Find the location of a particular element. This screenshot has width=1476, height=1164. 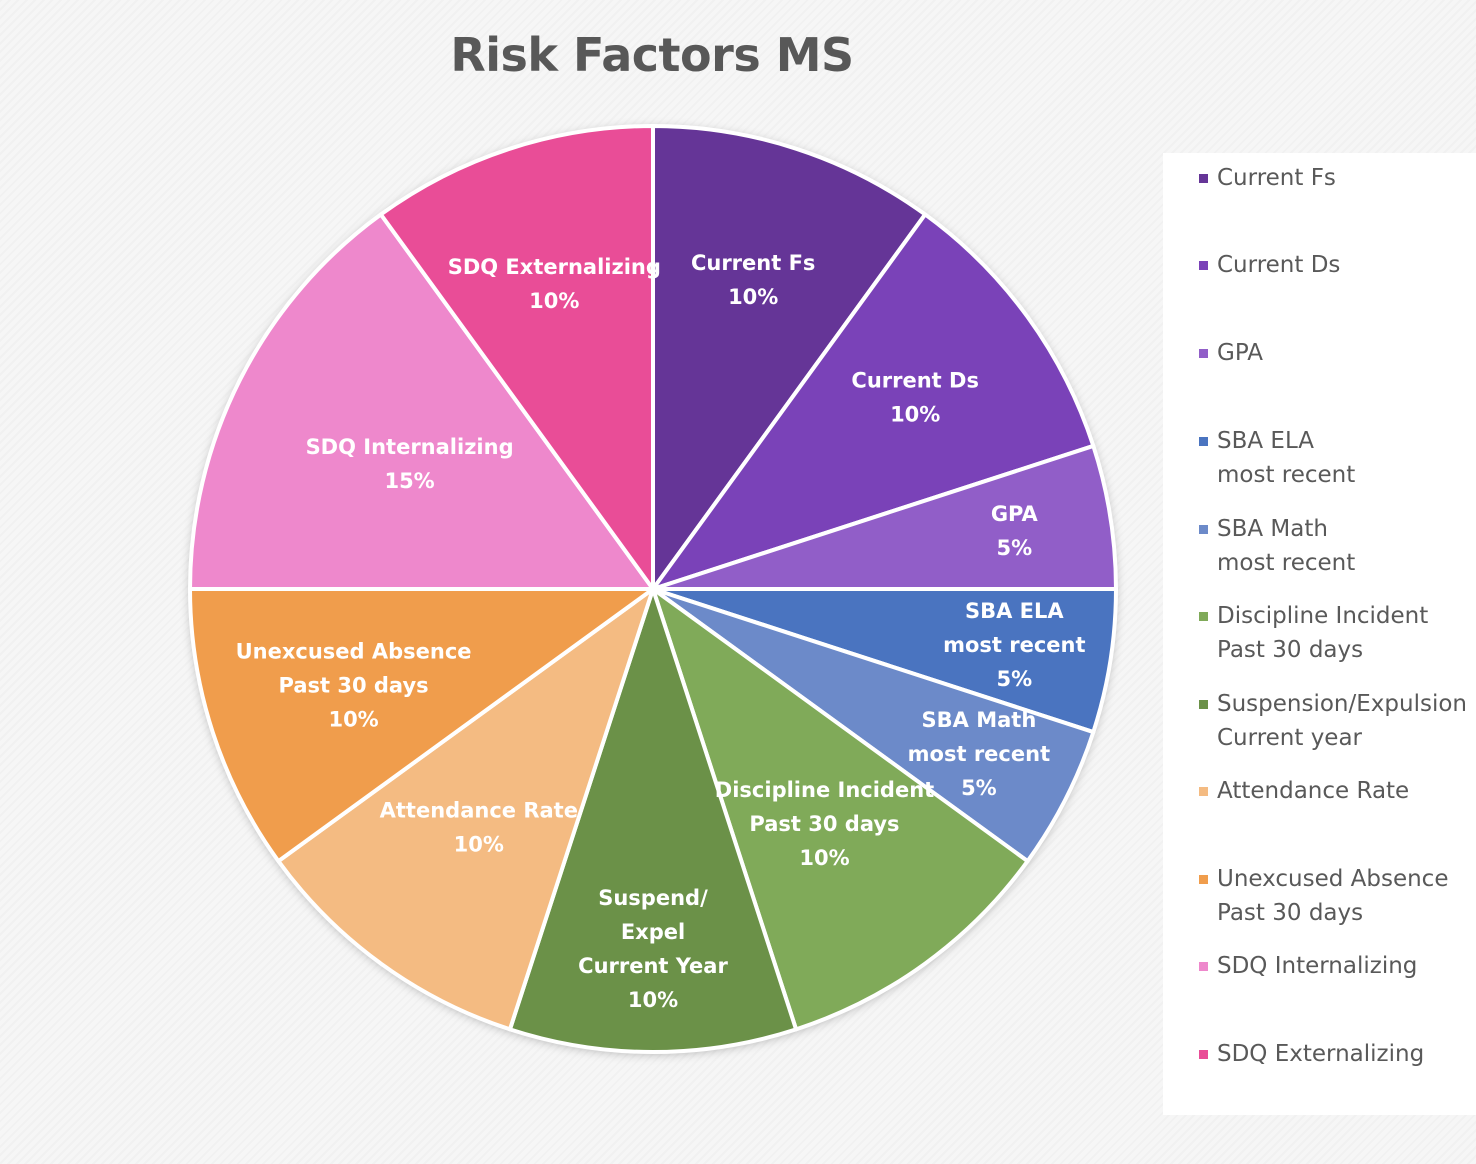

data-label-current-fs: Current Fs 10% is located at coordinates (753, 280).